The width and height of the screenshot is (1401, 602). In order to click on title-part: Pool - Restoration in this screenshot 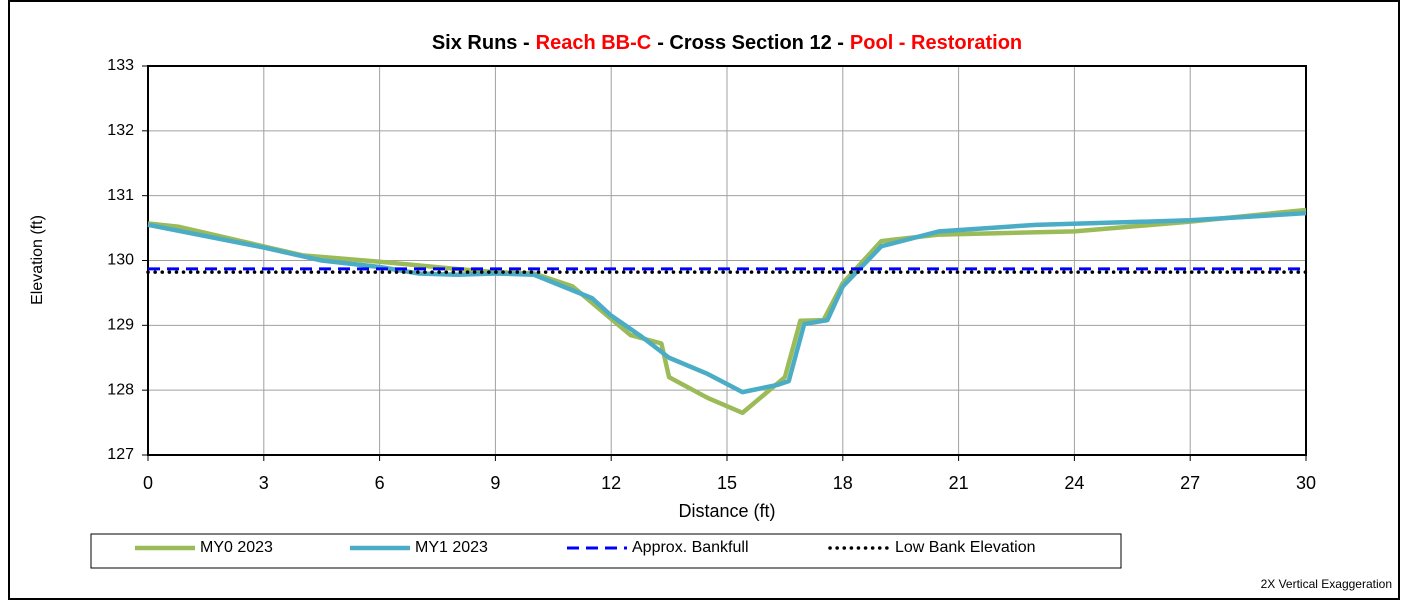, I will do `click(936, 43)`.